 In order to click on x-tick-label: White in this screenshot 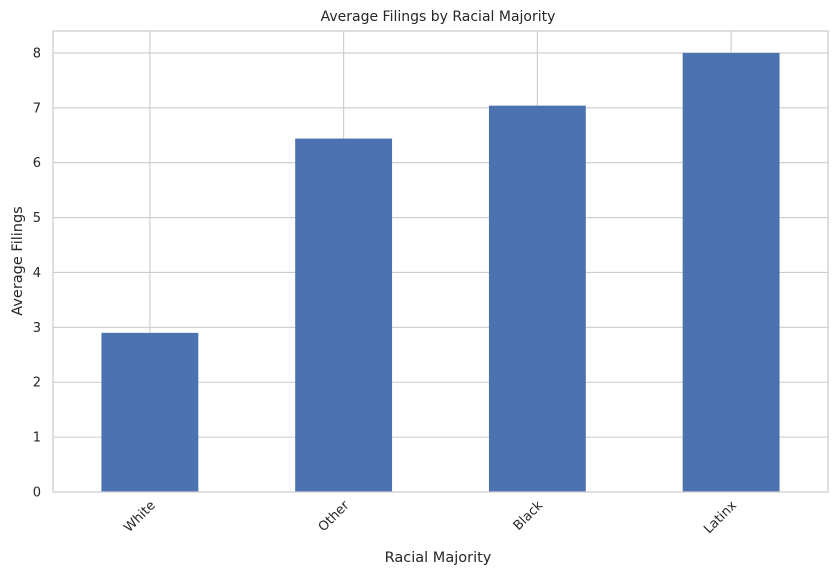, I will do `click(139, 516)`.